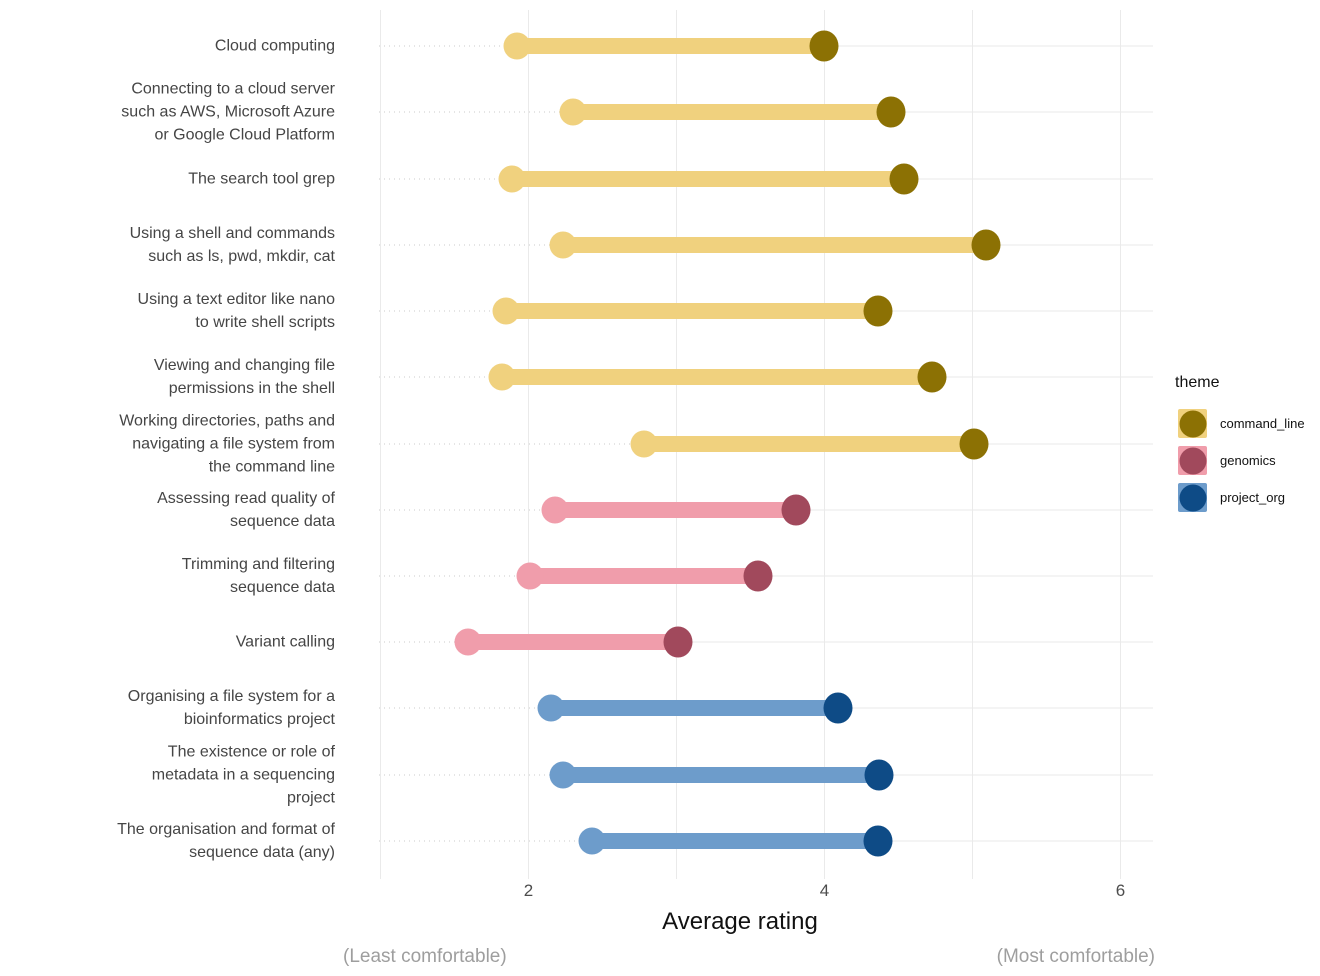  Describe the element at coordinates (766, 892) in the screenshot. I see `x-axis-tick-labels: 2 4 6` at that location.